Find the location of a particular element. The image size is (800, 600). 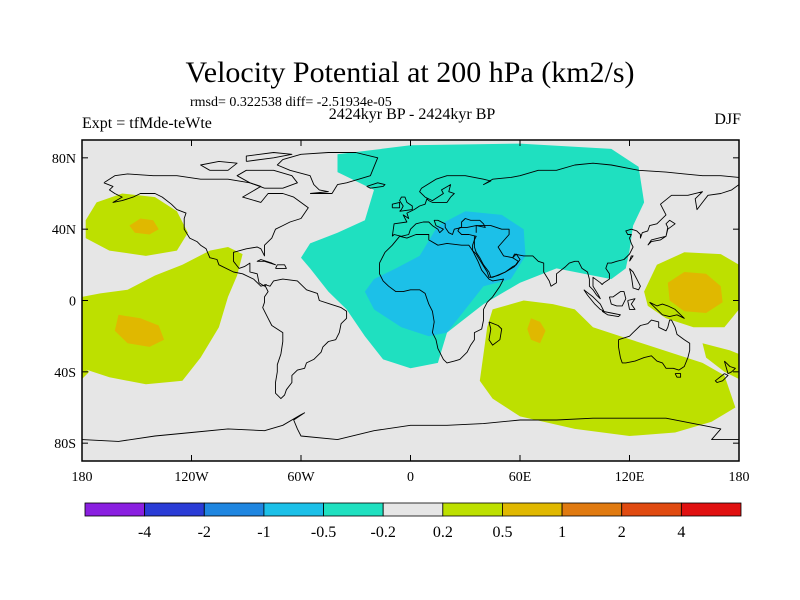

colorbar-label: 2 is located at coordinates (622, 532).